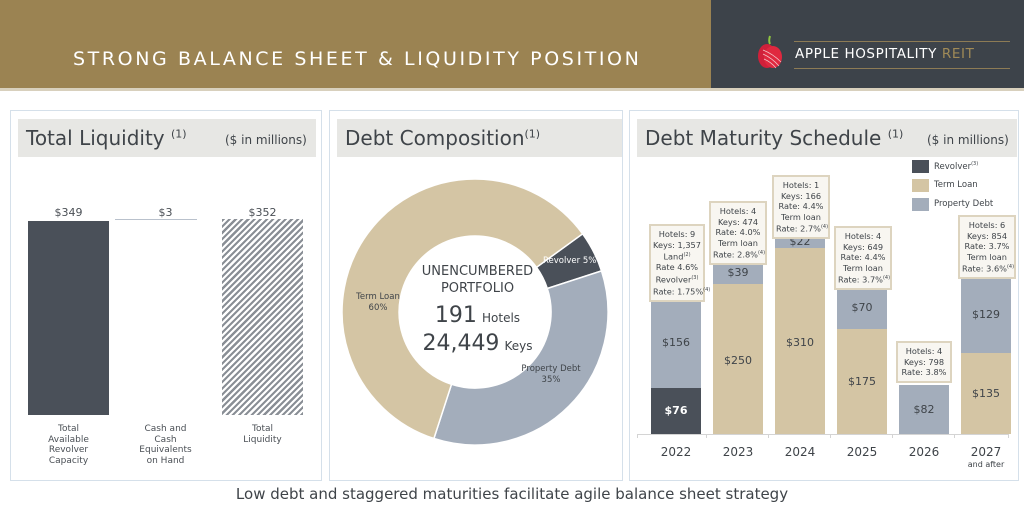 This screenshot has height=508, width=1024. I want to click on x-tick-label: 2027, so click(986, 452).